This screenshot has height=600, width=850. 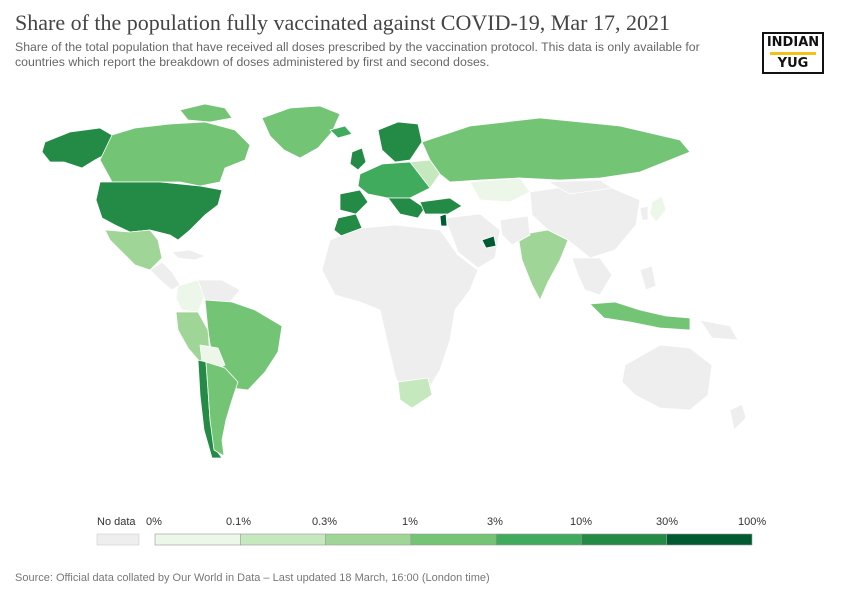 What do you see at coordinates (410, 522) in the screenshot?
I see `legend-tick-label: 1%` at bounding box center [410, 522].